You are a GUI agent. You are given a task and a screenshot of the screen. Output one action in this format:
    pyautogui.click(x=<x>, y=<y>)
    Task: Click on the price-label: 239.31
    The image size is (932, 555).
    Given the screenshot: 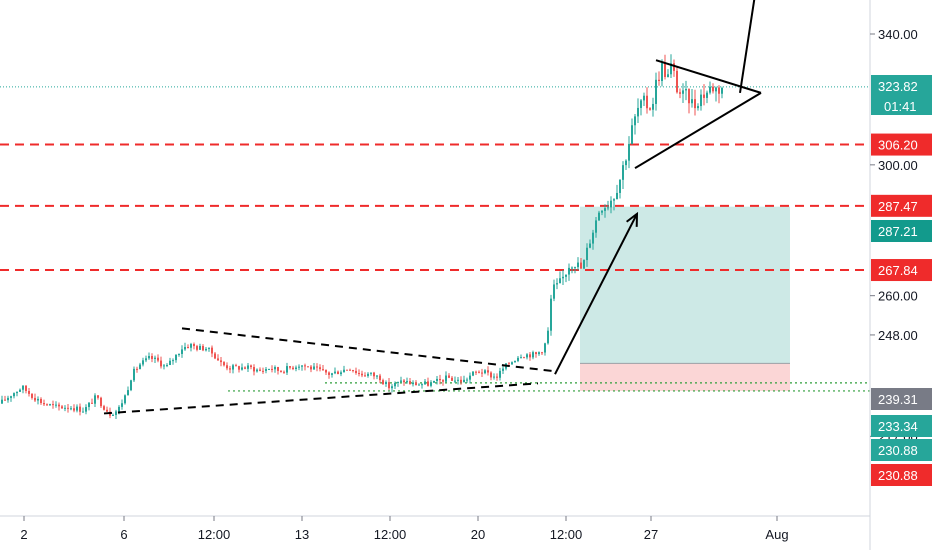 What is the action you would take?
    pyautogui.click(x=898, y=399)
    